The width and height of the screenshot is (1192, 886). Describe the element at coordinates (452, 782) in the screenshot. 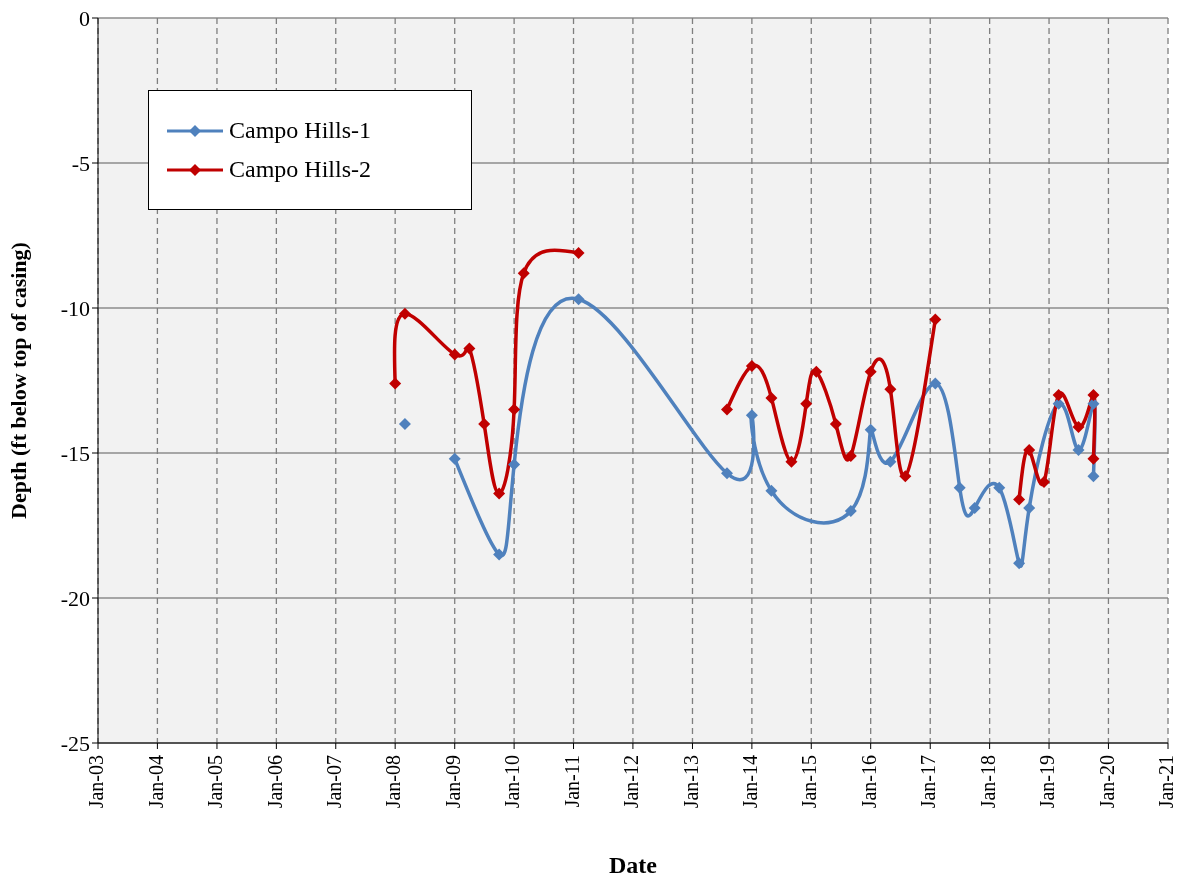

I see `x-tick-label: Jan-09` at that location.